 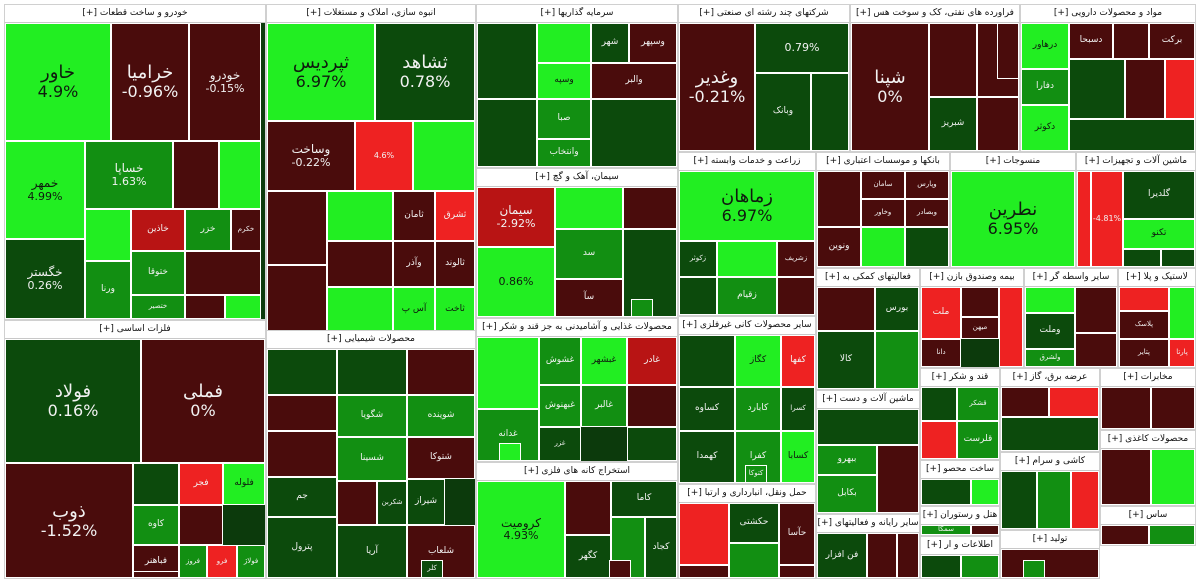 What do you see at coordinates (953, 124) in the screenshot?
I see `stock-tile: شبريز` at bounding box center [953, 124].